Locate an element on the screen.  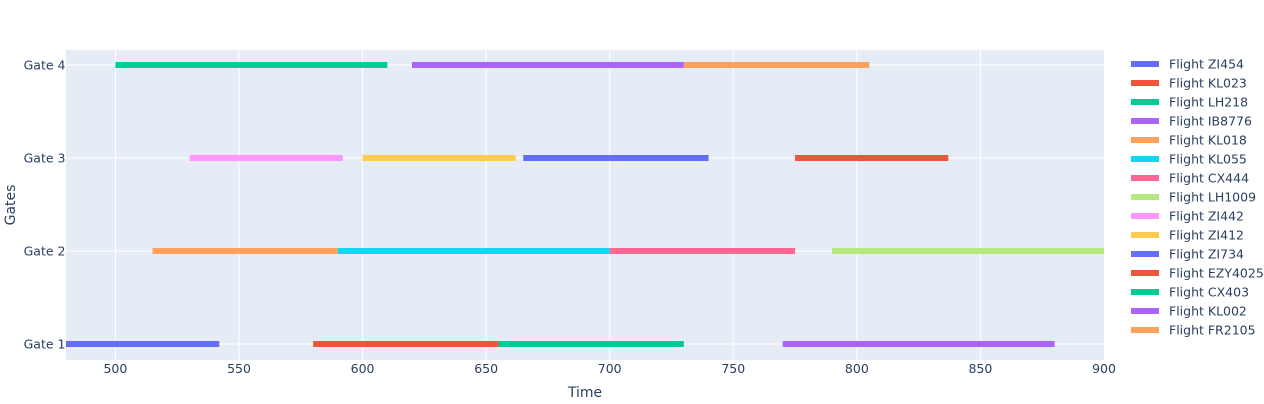
legend-item: Flight KL055 is located at coordinates (1189, 159).